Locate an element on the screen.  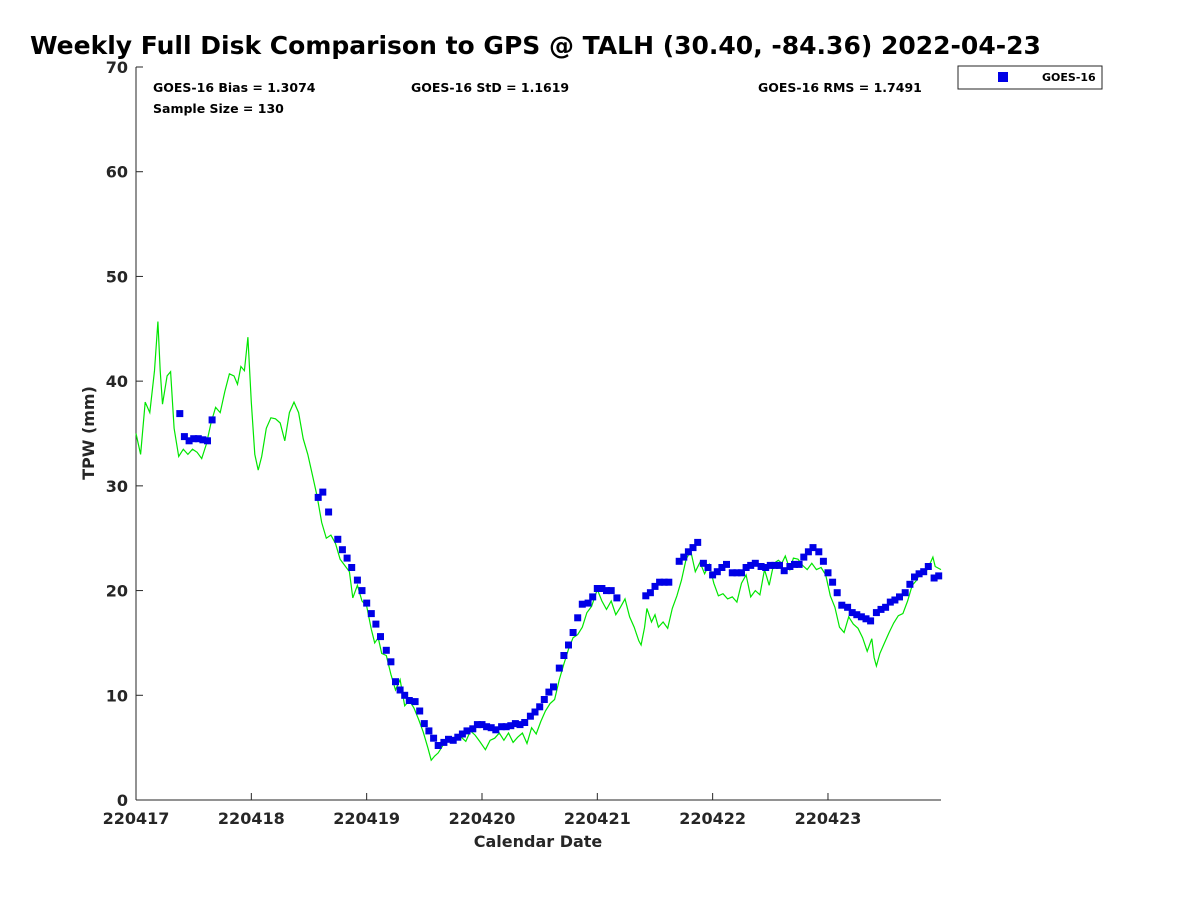
y-tick-label: 60 is located at coordinates (117, 172).